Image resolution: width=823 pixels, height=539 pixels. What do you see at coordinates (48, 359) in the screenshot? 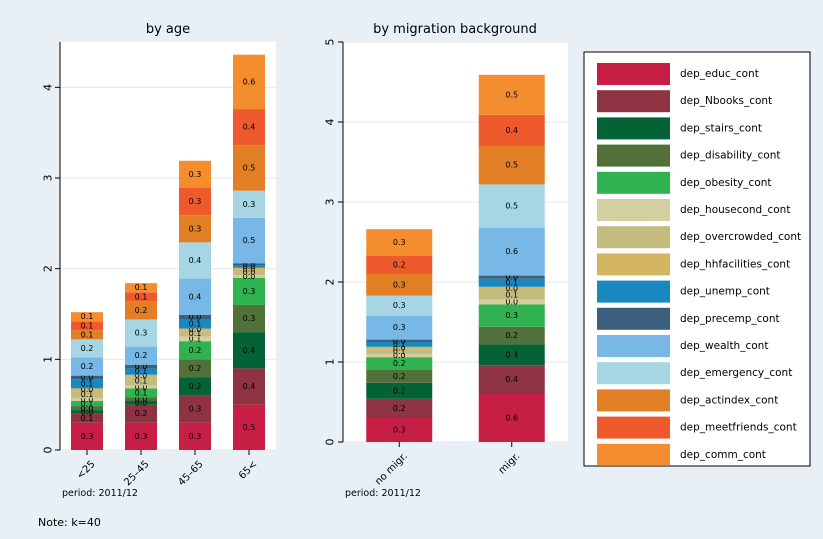
I see `y-tick-label: 1` at bounding box center [48, 359].